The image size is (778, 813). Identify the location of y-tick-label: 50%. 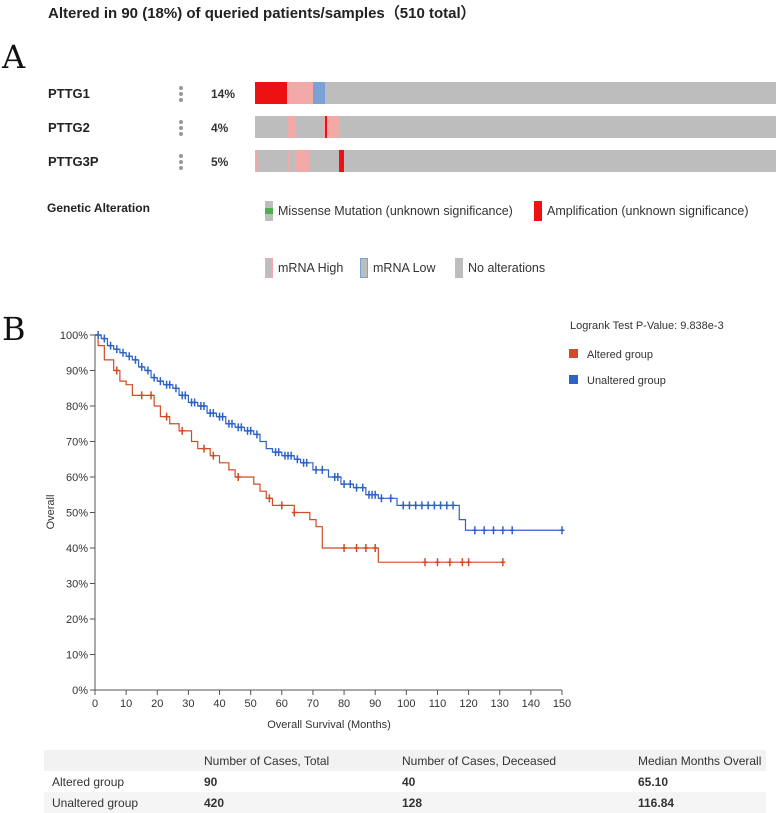
(77, 514).